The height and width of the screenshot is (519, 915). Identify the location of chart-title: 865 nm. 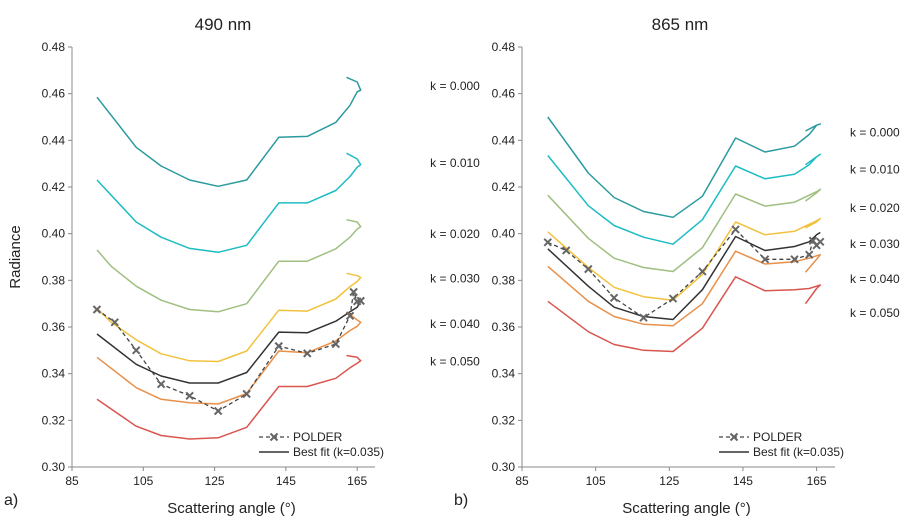
(680, 24).